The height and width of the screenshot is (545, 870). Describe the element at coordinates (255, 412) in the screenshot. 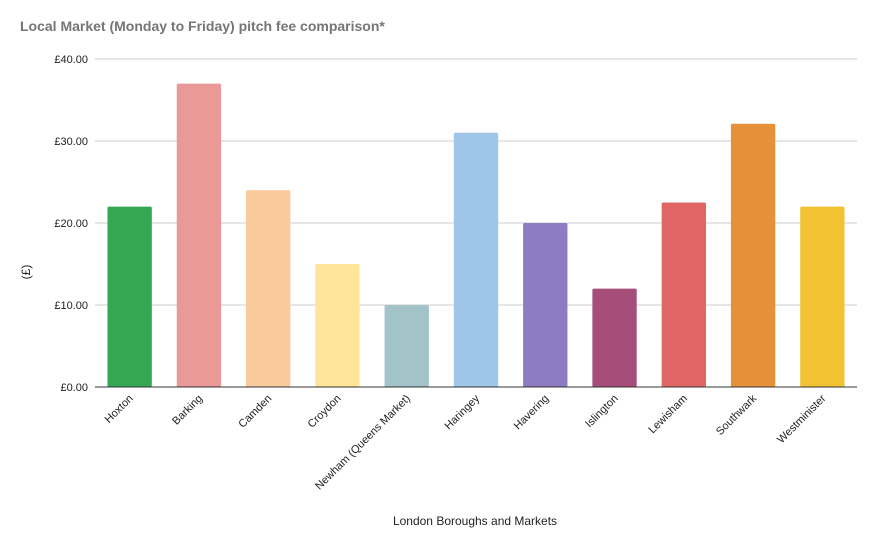

I see `x-tick-label: Camden` at that location.